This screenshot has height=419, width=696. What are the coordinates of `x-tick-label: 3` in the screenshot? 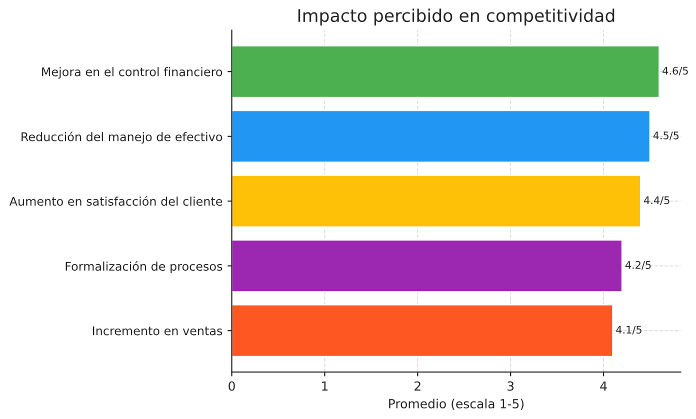 It's located at (511, 386).